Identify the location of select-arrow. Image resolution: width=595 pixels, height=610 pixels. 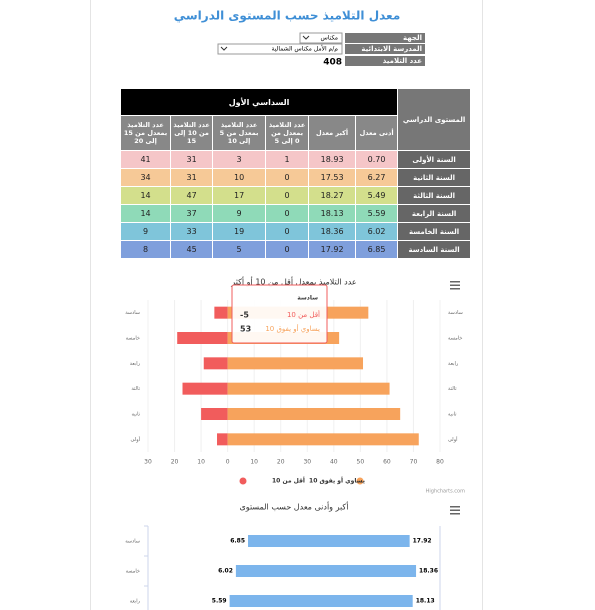
(224, 48).